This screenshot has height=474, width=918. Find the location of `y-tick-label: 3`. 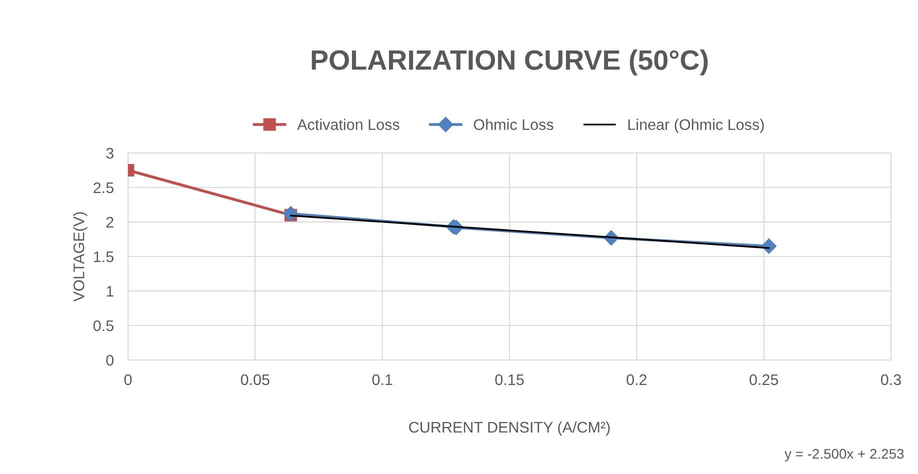

y-tick-label: 3 is located at coordinates (110, 153).